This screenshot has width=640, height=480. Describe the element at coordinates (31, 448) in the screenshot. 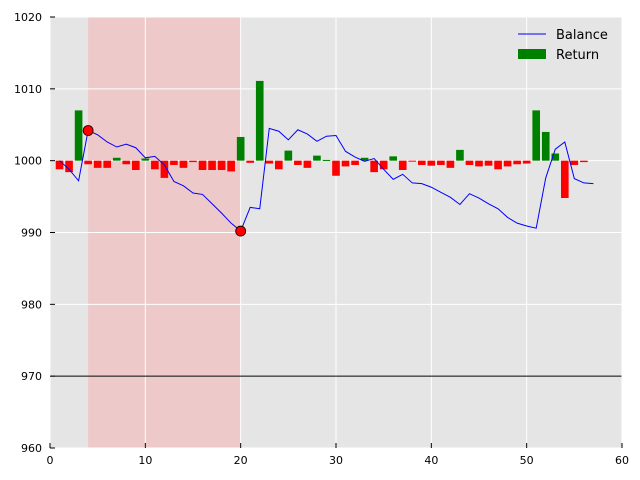

I see `y-tick-label: 960` at that location.